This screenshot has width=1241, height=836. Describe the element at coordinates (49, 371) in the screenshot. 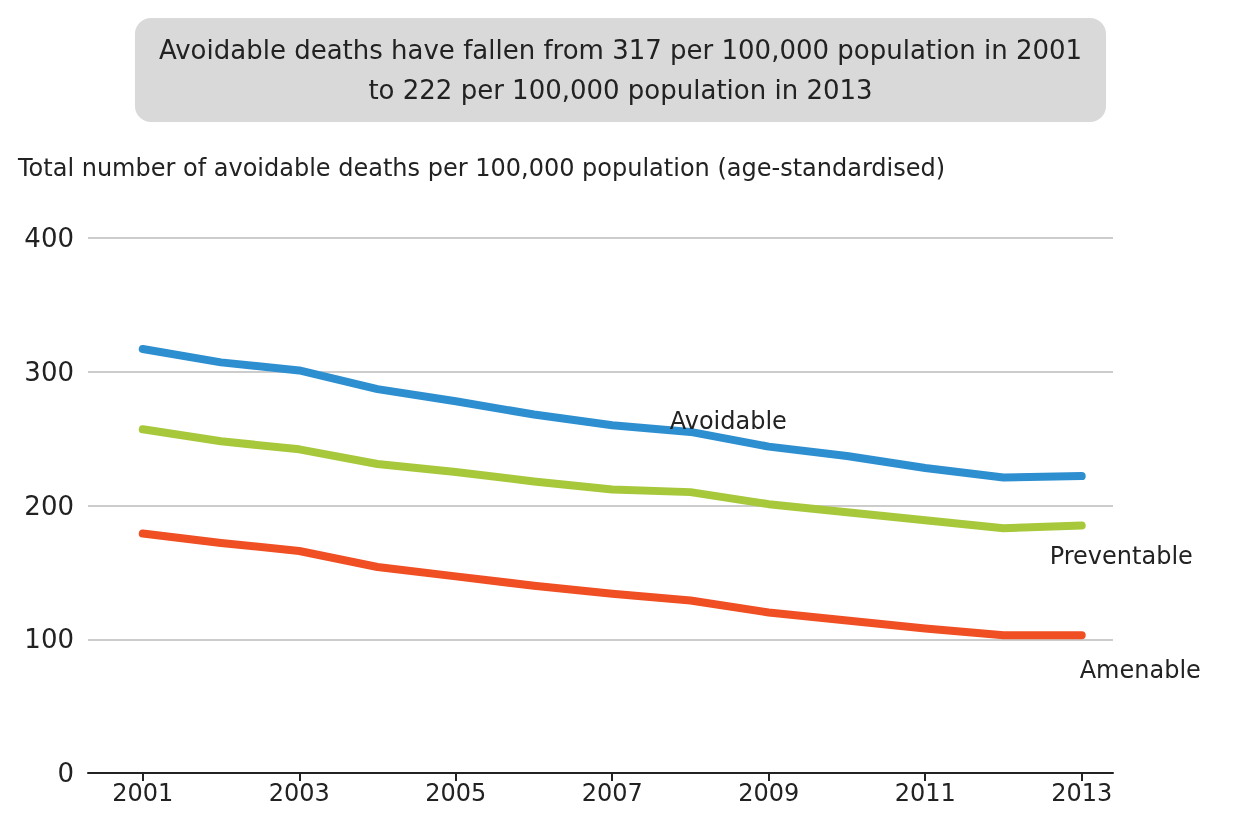

I see `y-tick-label: 300` at that location.